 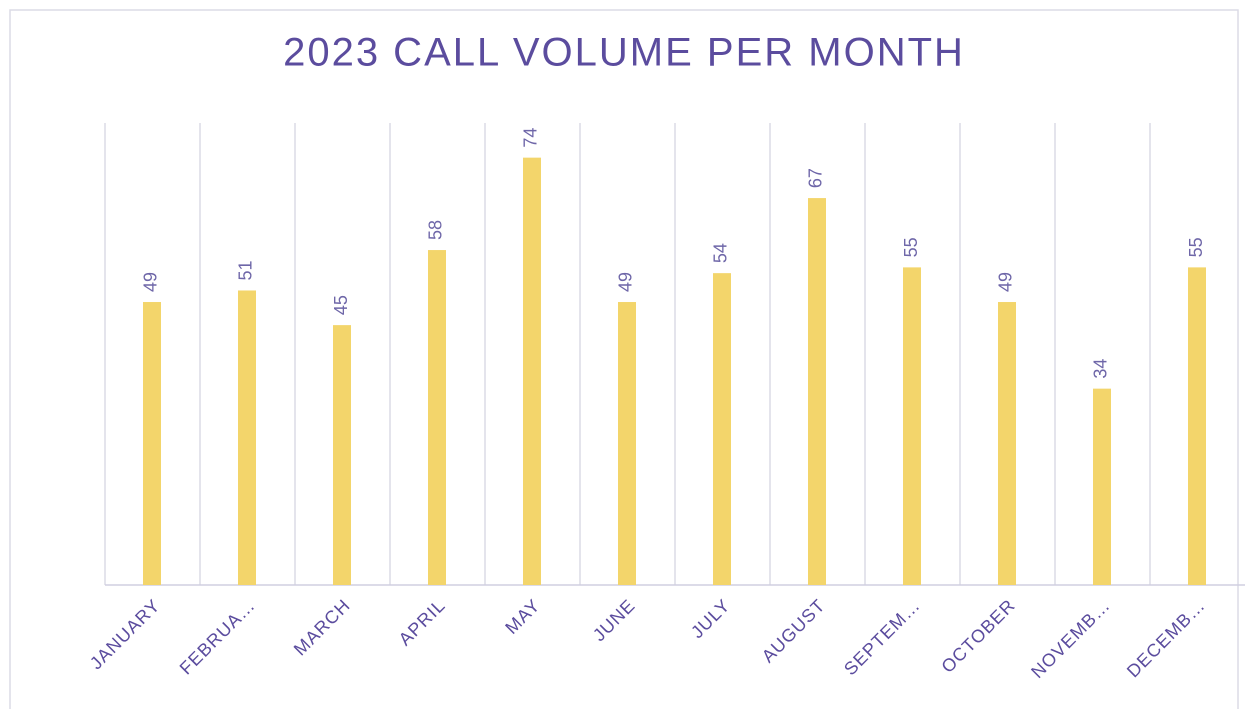 What do you see at coordinates (531, 138) in the screenshot?
I see `value-label: 74` at bounding box center [531, 138].